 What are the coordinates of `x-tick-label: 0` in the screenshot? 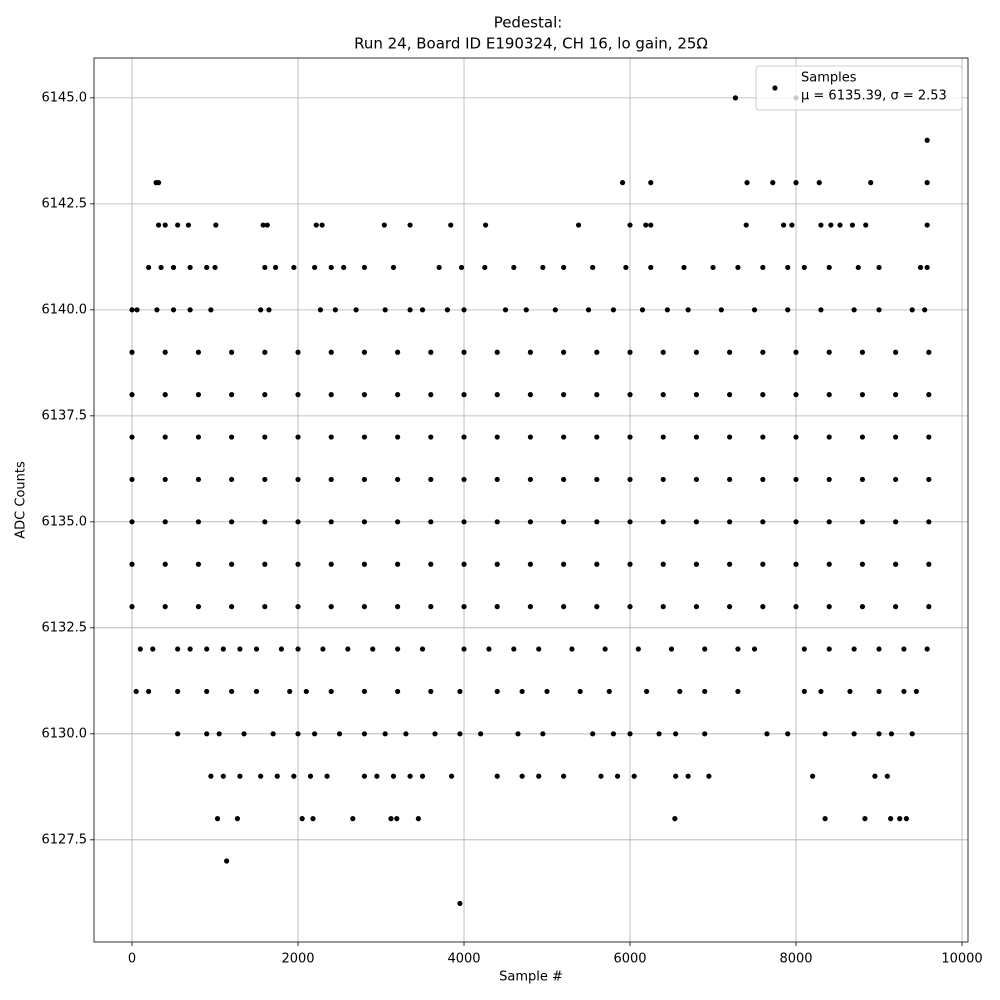 It's located at (132, 959).